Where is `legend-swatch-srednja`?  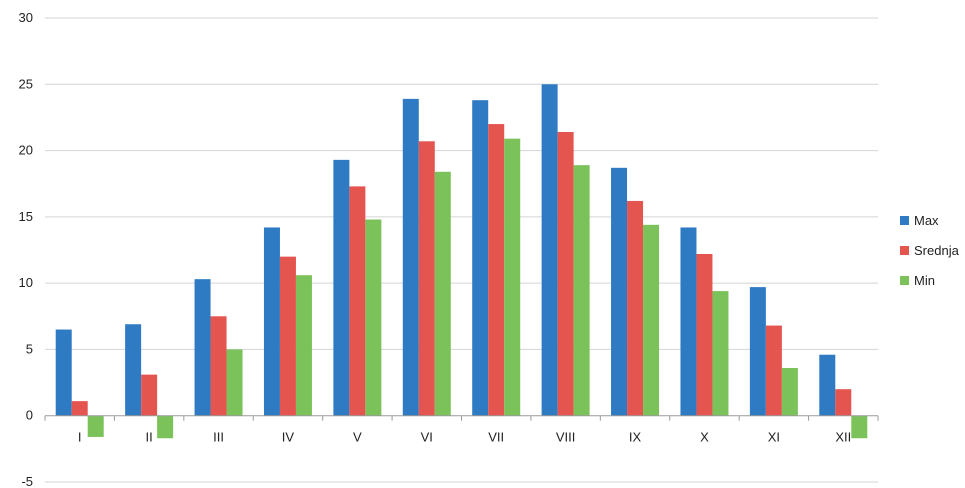
legend-swatch-srednja is located at coordinates (904, 250).